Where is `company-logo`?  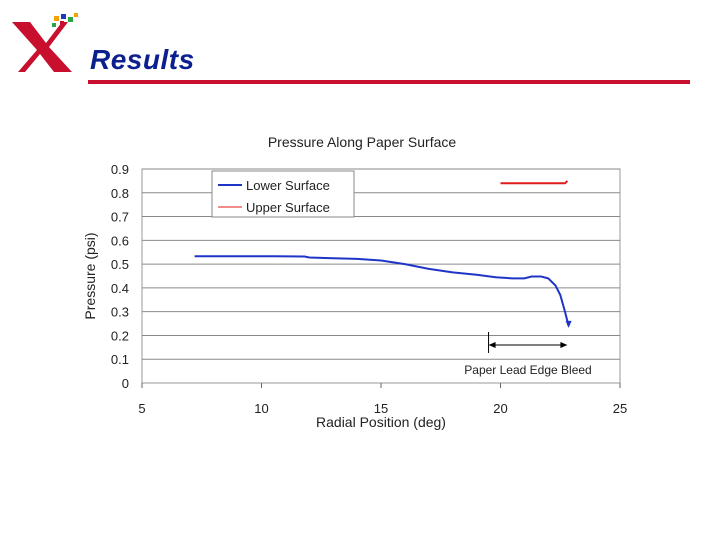 company-logo is located at coordinates (45, 42).